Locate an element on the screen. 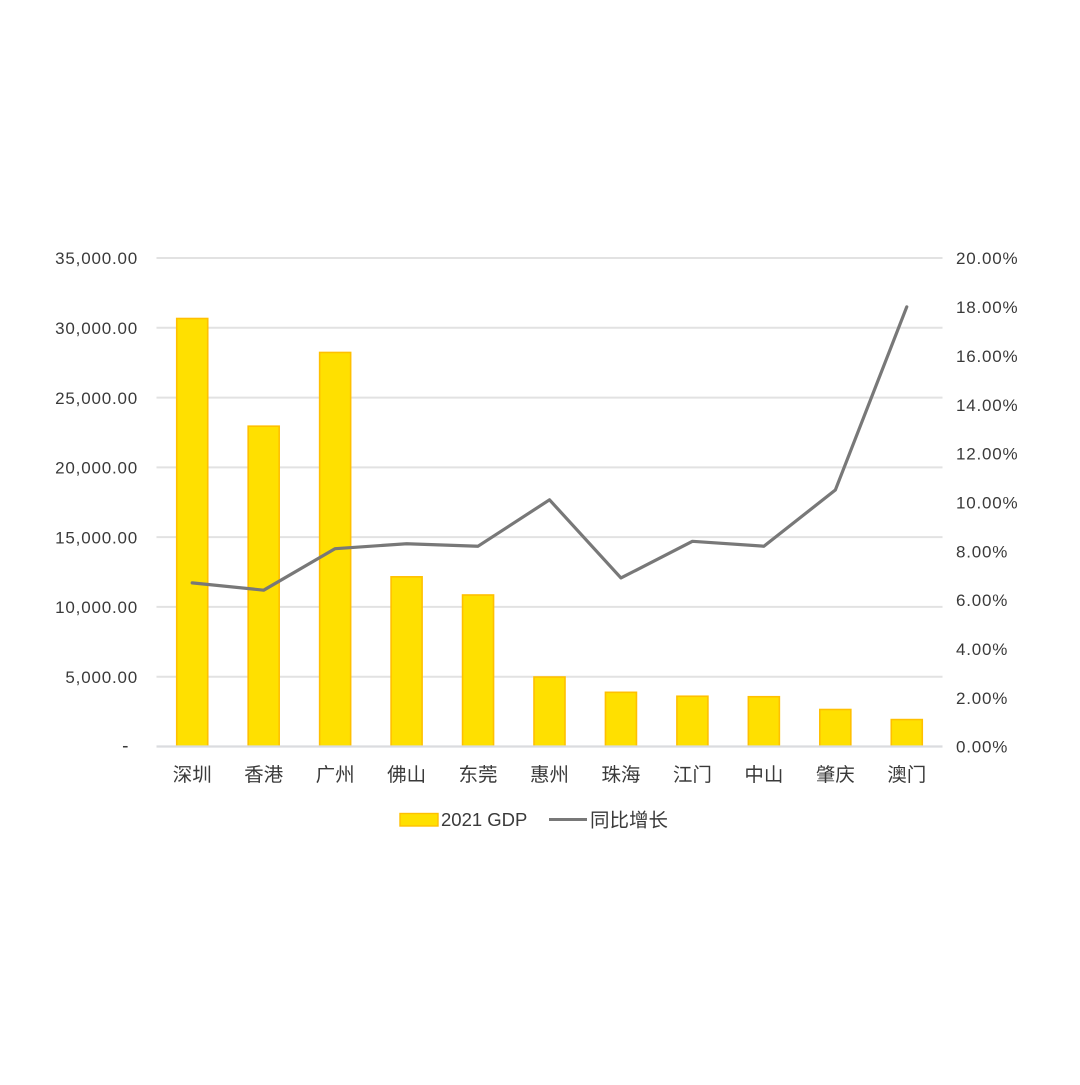  svg-text: 6.00% is located at coordinates (982, 600).